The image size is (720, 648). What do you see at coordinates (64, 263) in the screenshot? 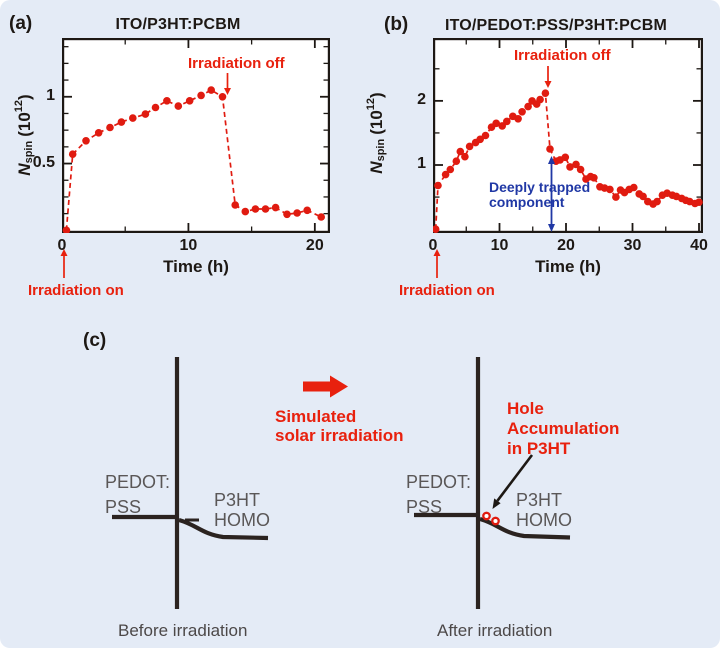
I see `chart-a-irradiation-on-arrow` at bounding box center [64, 263].